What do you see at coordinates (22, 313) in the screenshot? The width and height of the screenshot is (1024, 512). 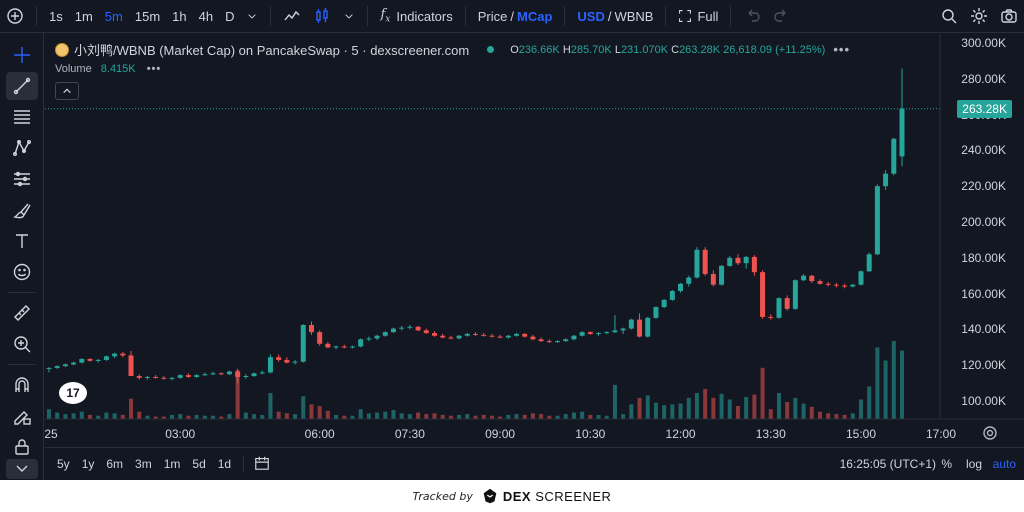 I see `ruler-tool` at bounding box center [22, 313].